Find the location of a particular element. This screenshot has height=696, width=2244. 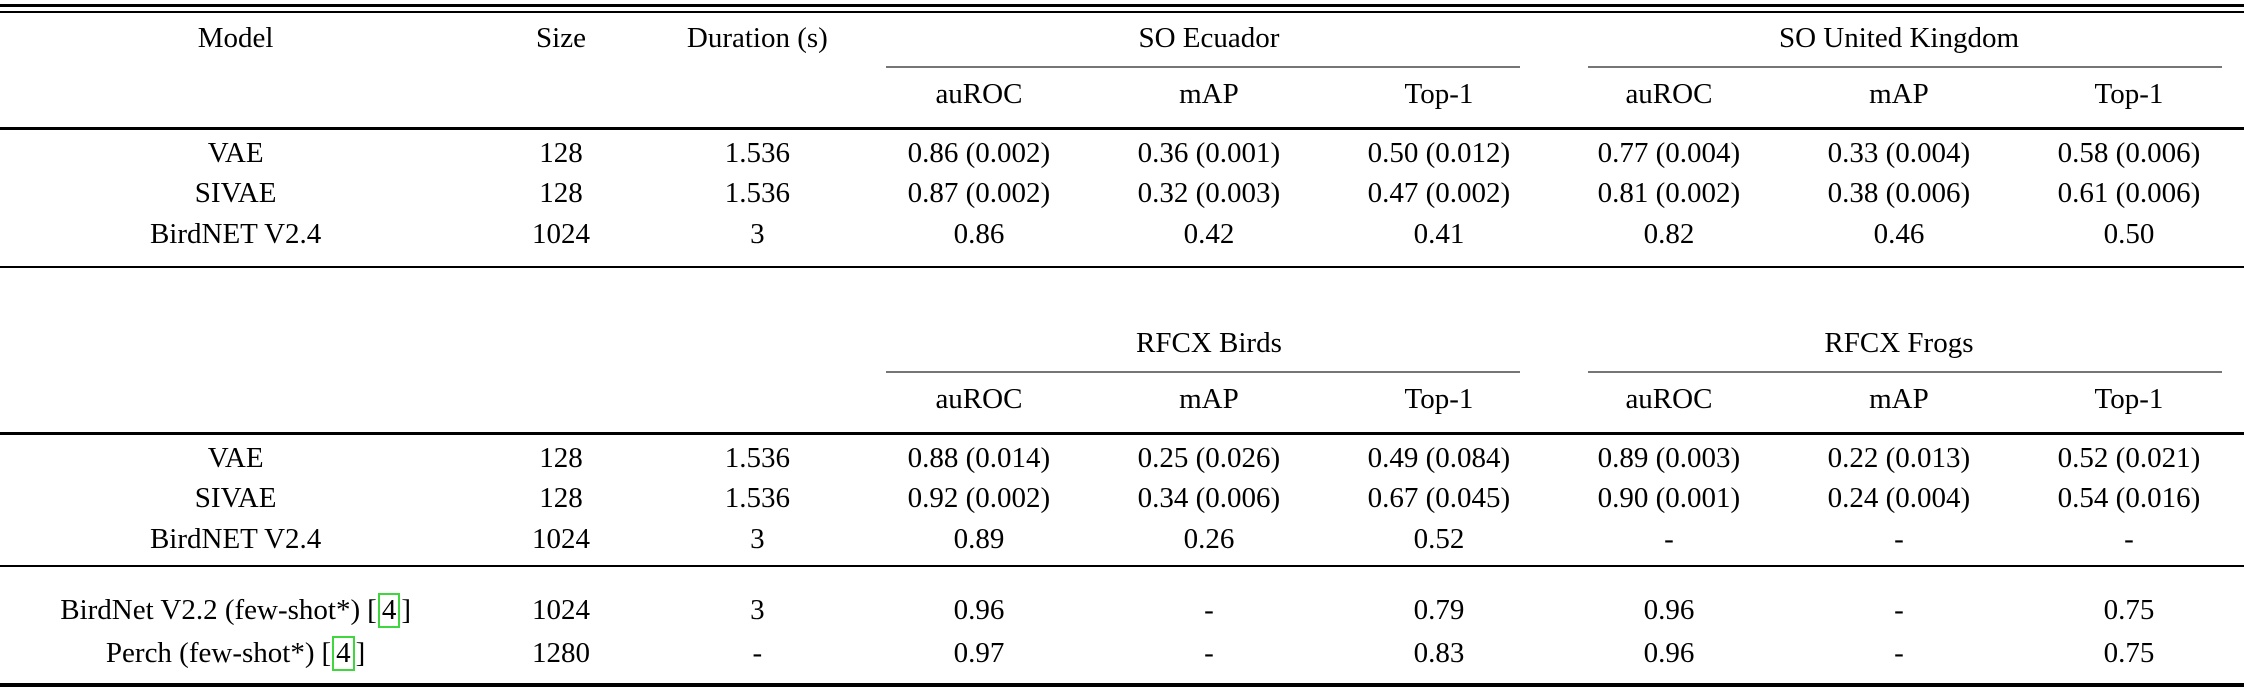

cell-duration: - is located at coordinates (757, 660).